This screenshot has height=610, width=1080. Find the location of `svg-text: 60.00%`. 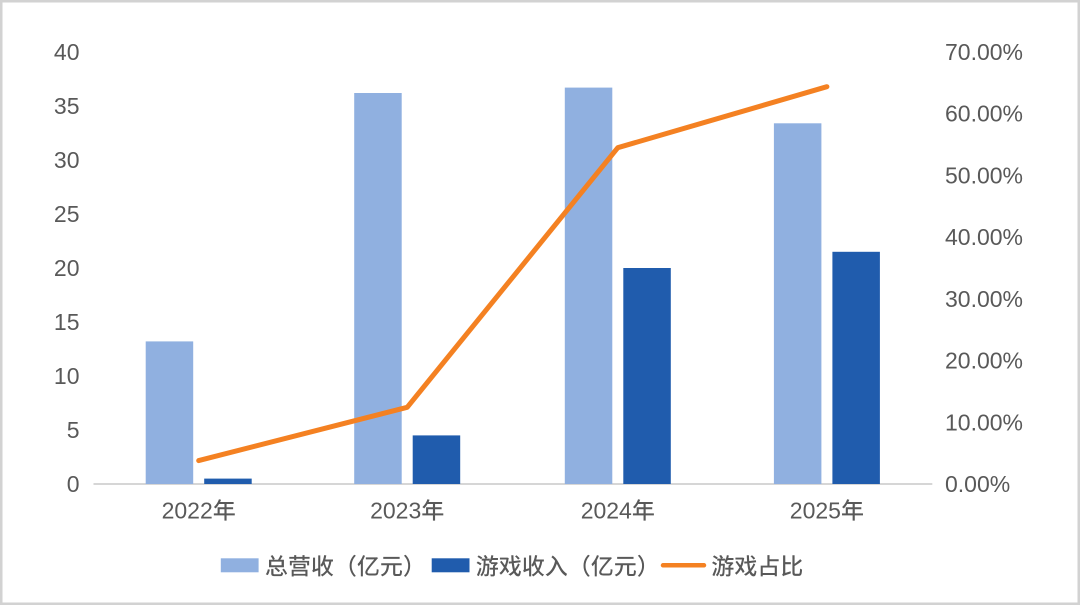

svg-text: 60.00% is located at coordinates (984, 114).